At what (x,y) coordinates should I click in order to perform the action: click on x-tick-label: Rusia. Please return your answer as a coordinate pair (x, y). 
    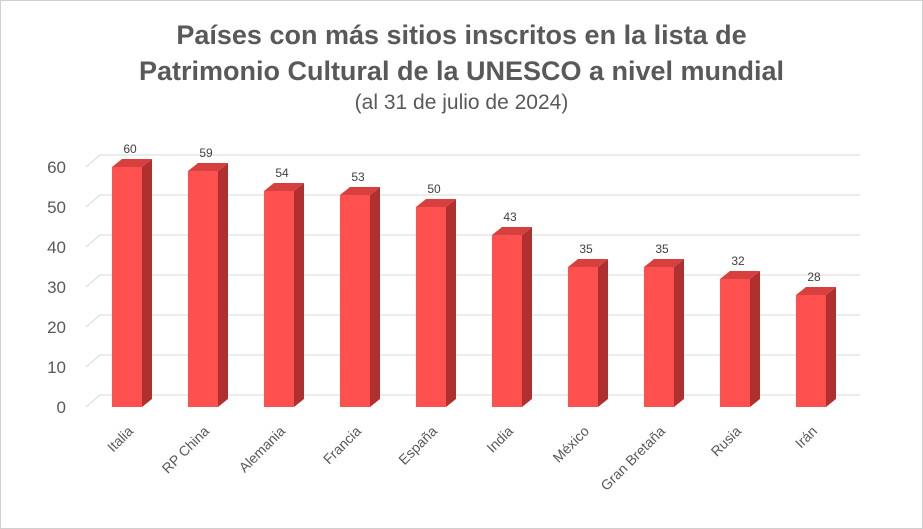
    Looking at the image, I should click on (725, 441).